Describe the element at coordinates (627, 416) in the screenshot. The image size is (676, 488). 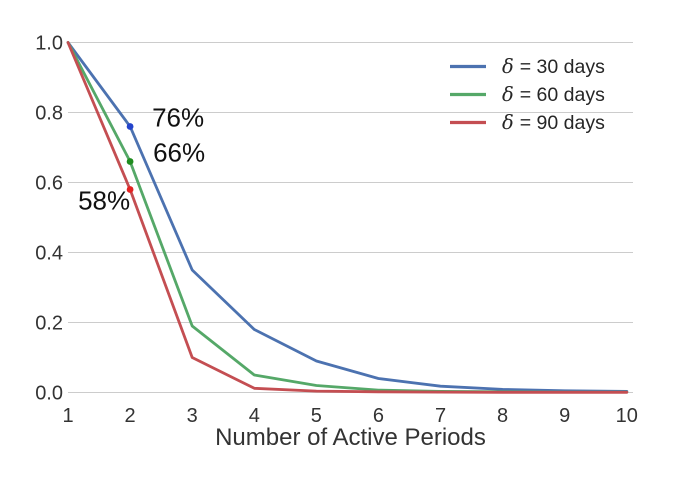
I see `x-tick-label: 10` at that location.